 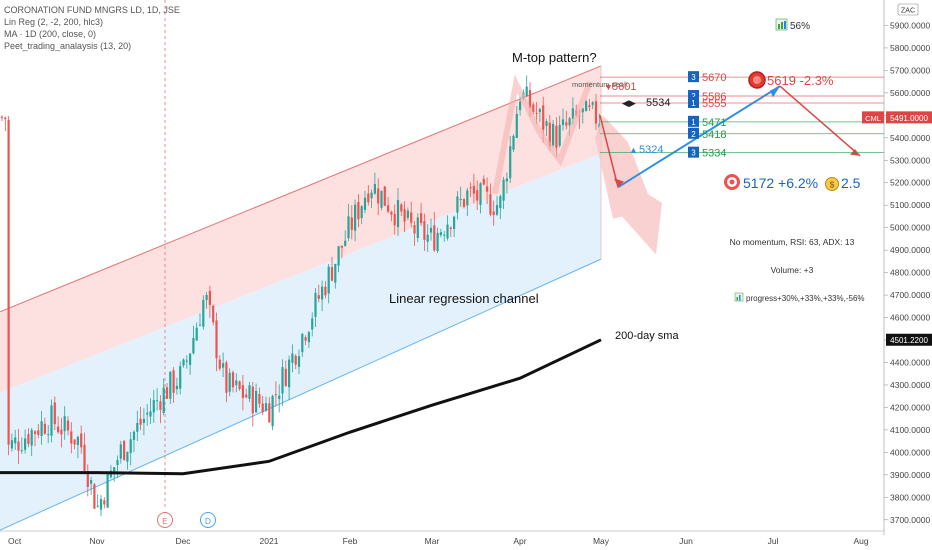 I want to click on price-tag-label: CML, so click(x=873, y=118).